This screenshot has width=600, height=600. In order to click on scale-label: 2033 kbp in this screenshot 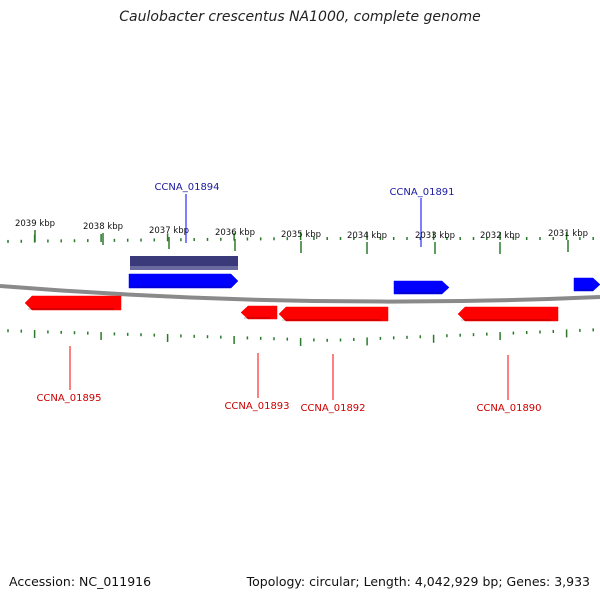, I will do `click(435, 236)`.